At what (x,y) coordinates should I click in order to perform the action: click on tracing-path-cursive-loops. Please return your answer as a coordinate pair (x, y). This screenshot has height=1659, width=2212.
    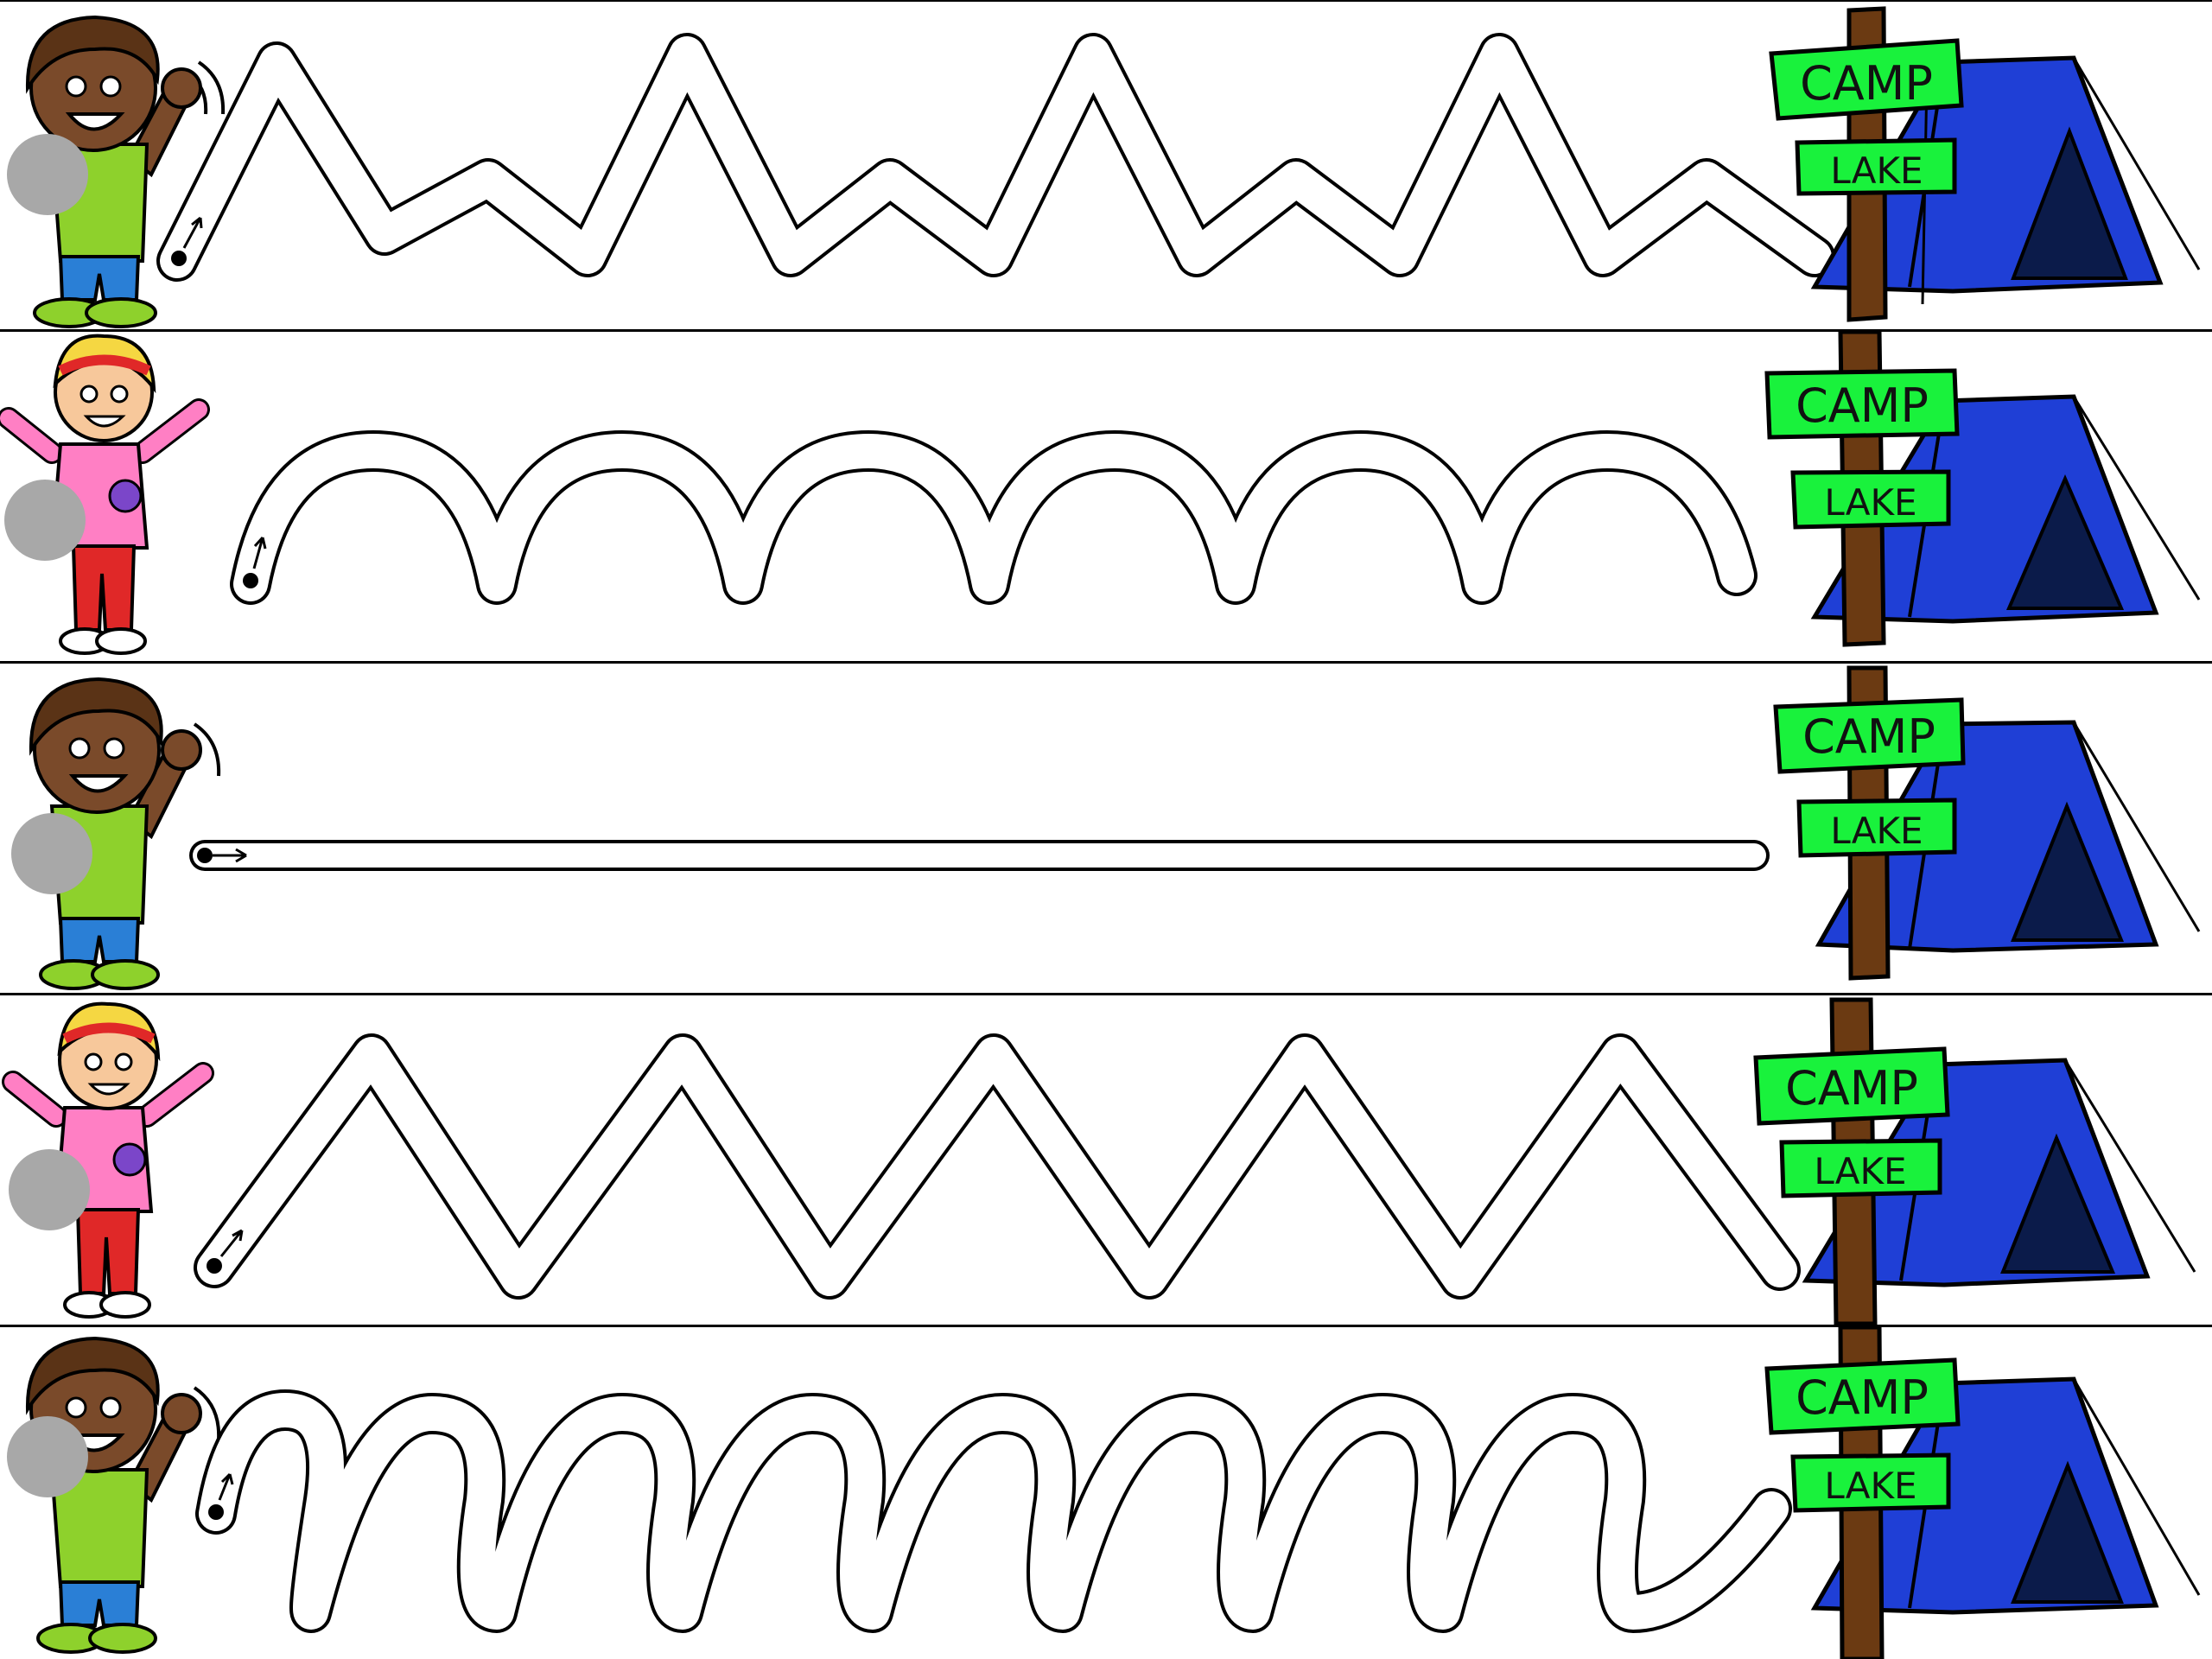
    Looking at the image, I should click on (994, 1511).